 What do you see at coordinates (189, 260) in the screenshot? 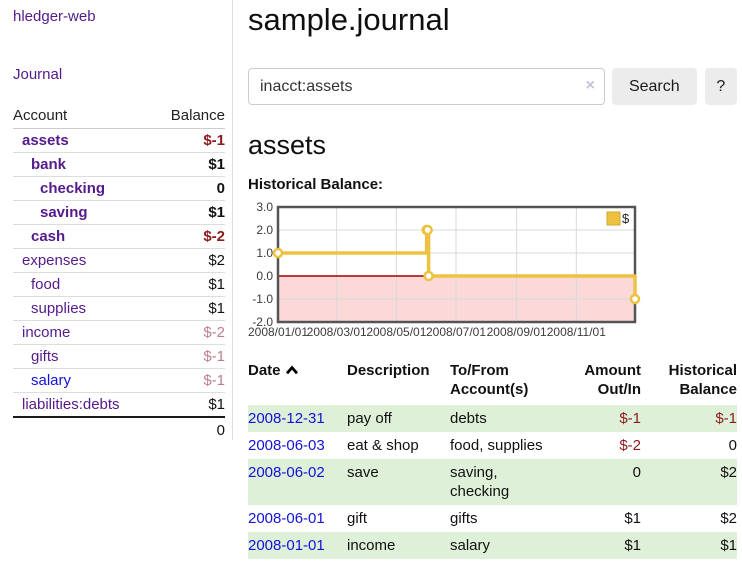
I see `account-balance: $2` at bounding box center [189, 260].